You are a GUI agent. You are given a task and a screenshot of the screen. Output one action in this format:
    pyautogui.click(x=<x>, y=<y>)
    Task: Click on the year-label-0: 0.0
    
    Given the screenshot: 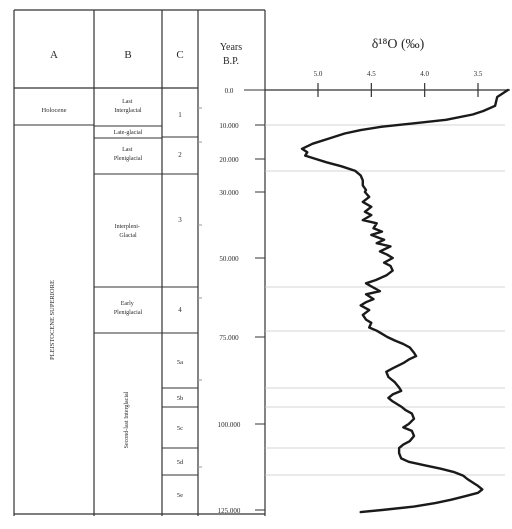 What is the action you would take?
    pyautogui.click(x=229, y=91)
    